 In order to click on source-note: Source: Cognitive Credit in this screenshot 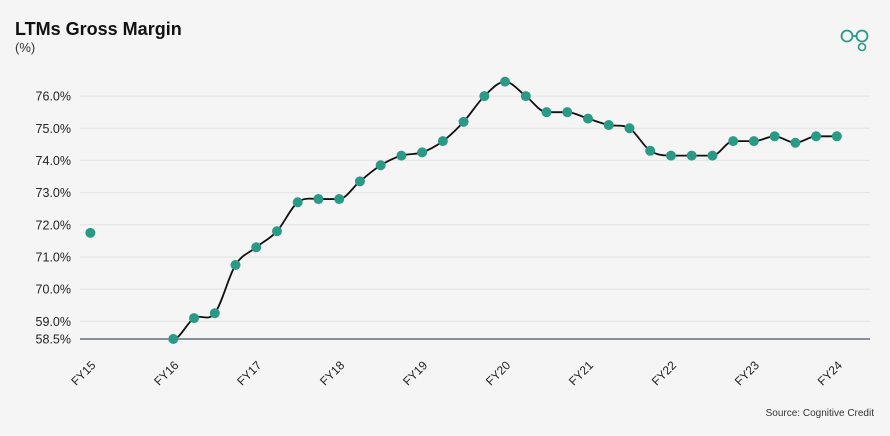, I will do `click(819, 413)`.